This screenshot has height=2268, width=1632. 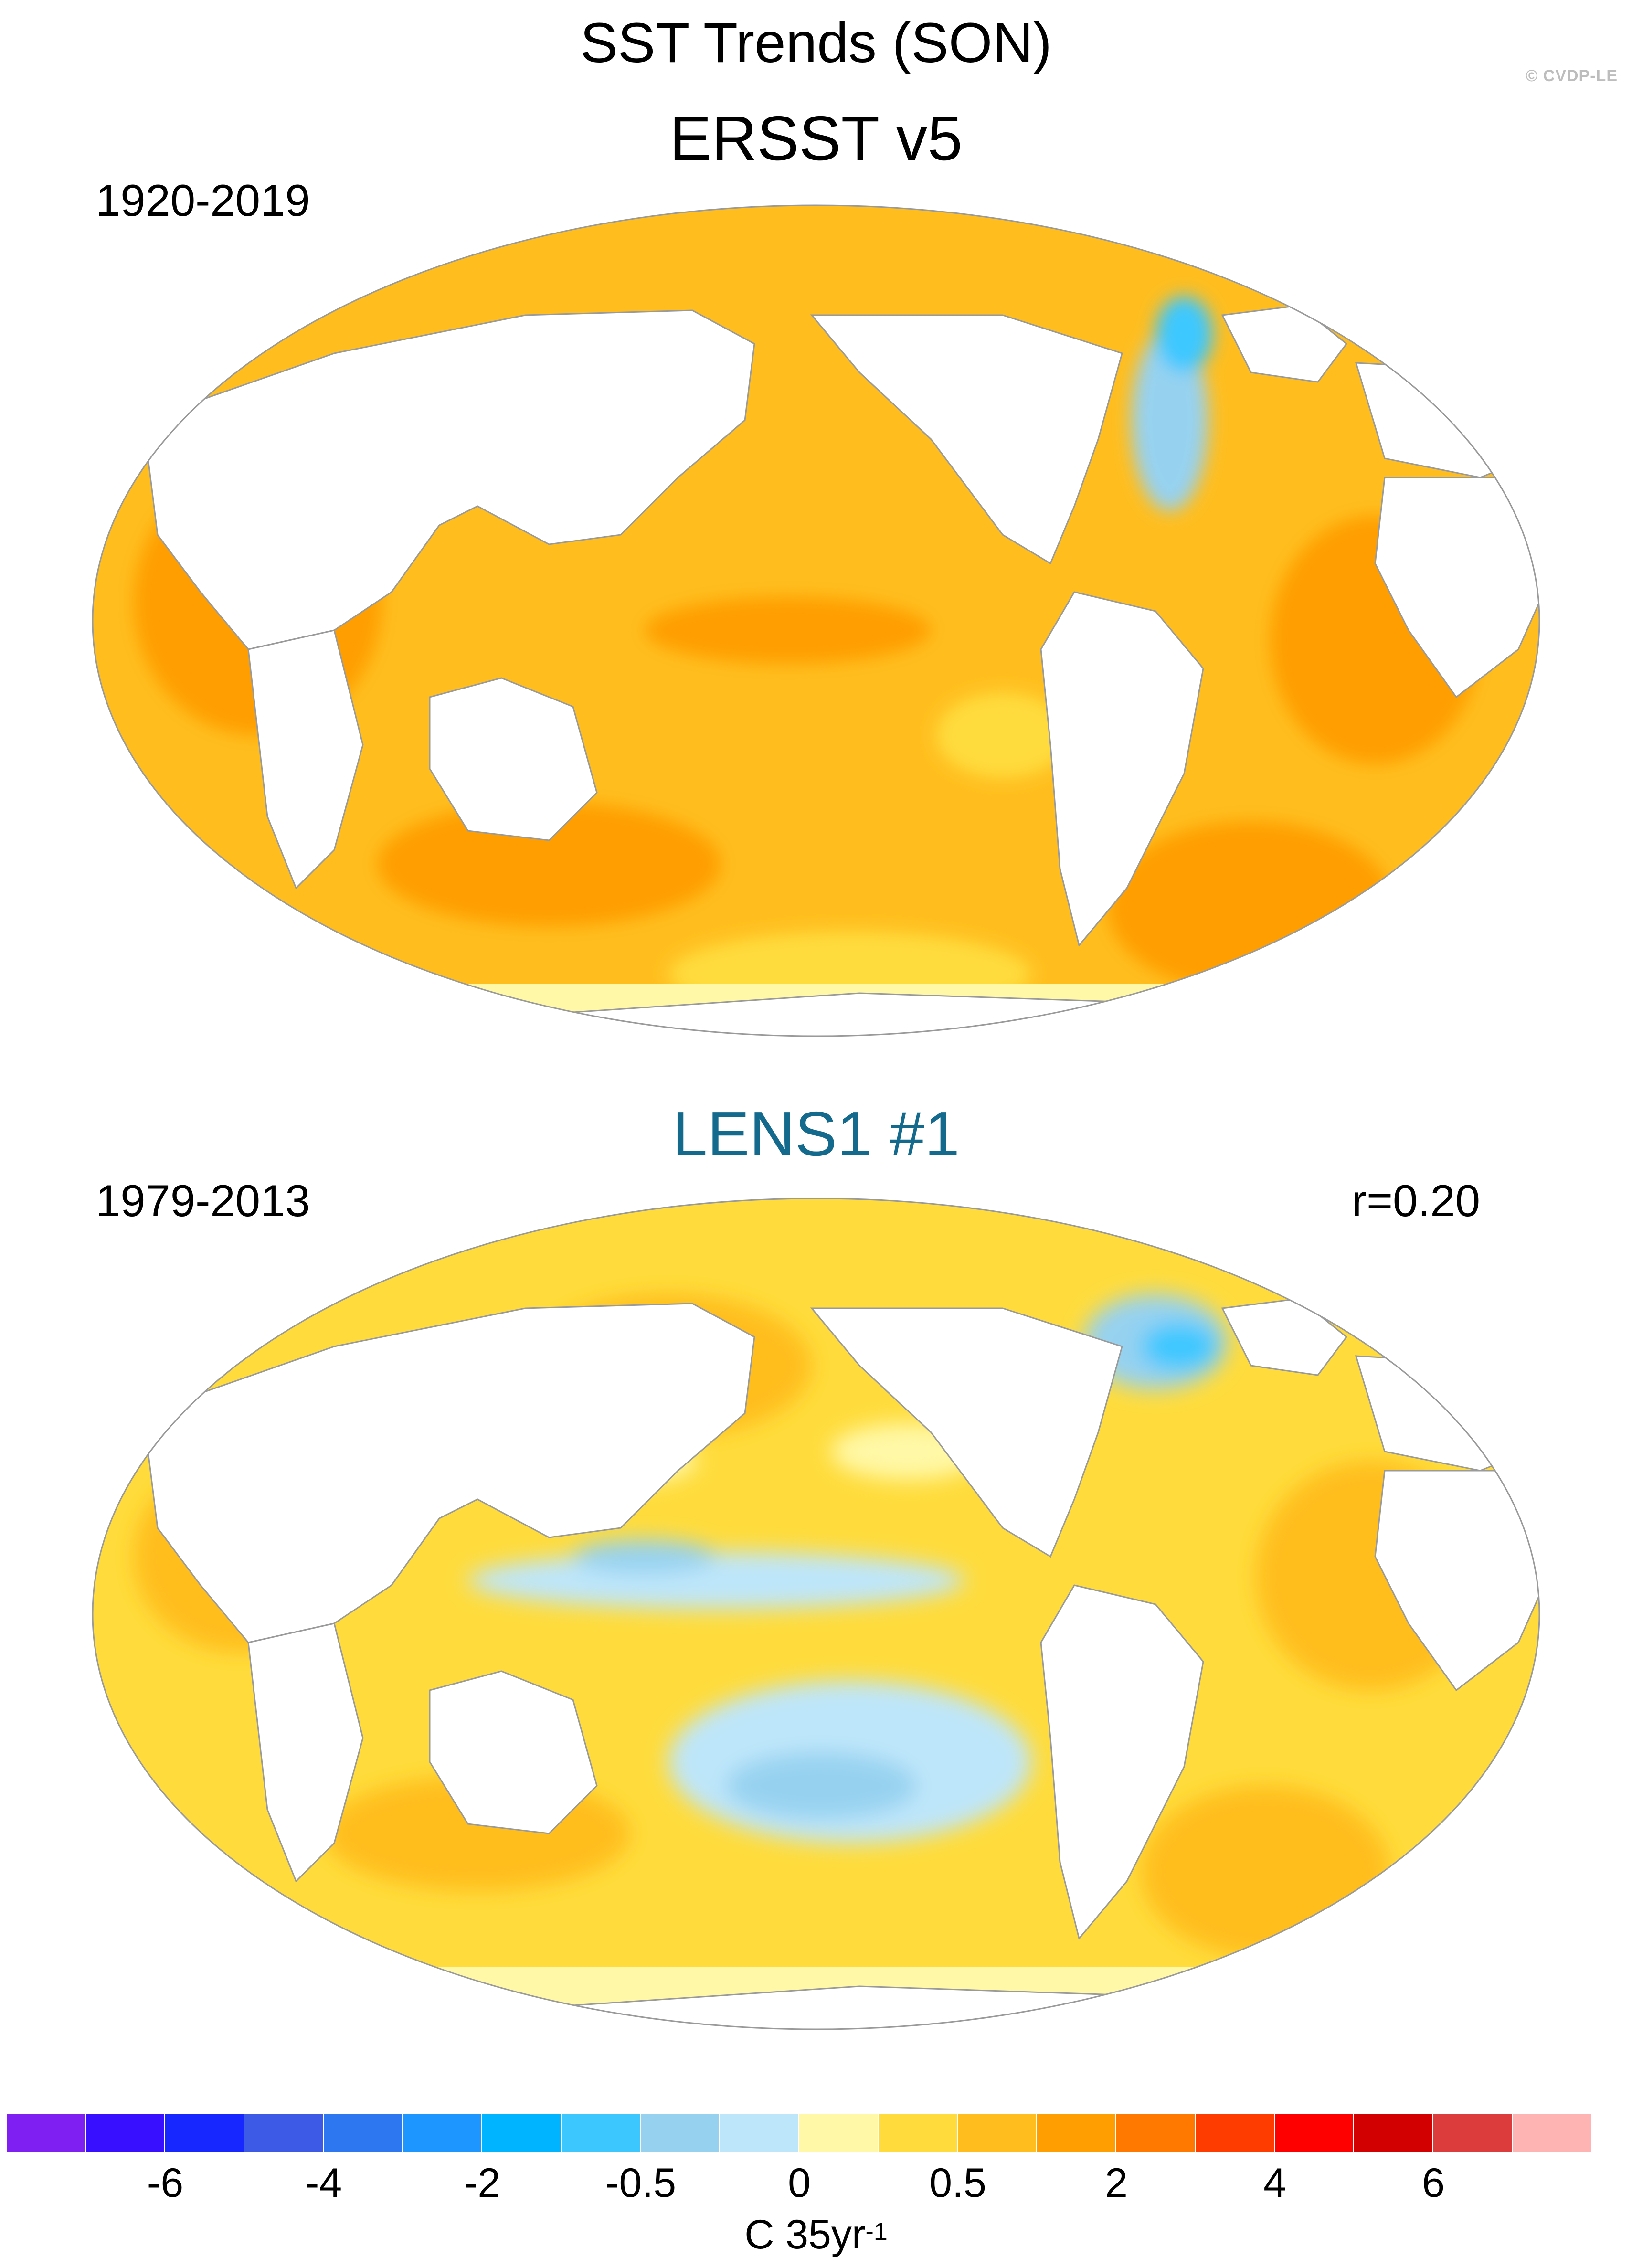 I want to click on colorbar, so click(x=799, y=2133).